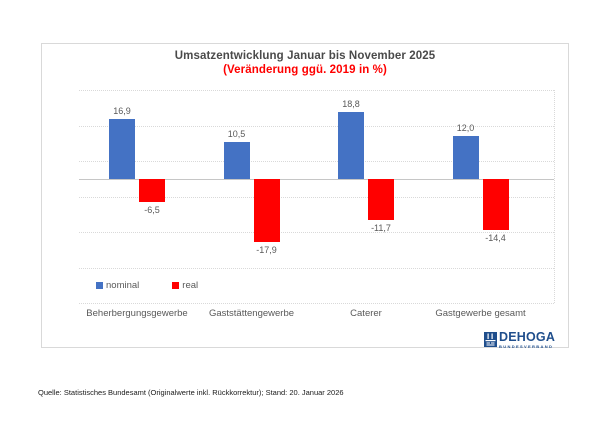  What do you see at coordinates (465, 128) in the screenshot?
I see `value-label-nominal-3: 12,0` at bounding box center [465, 128].